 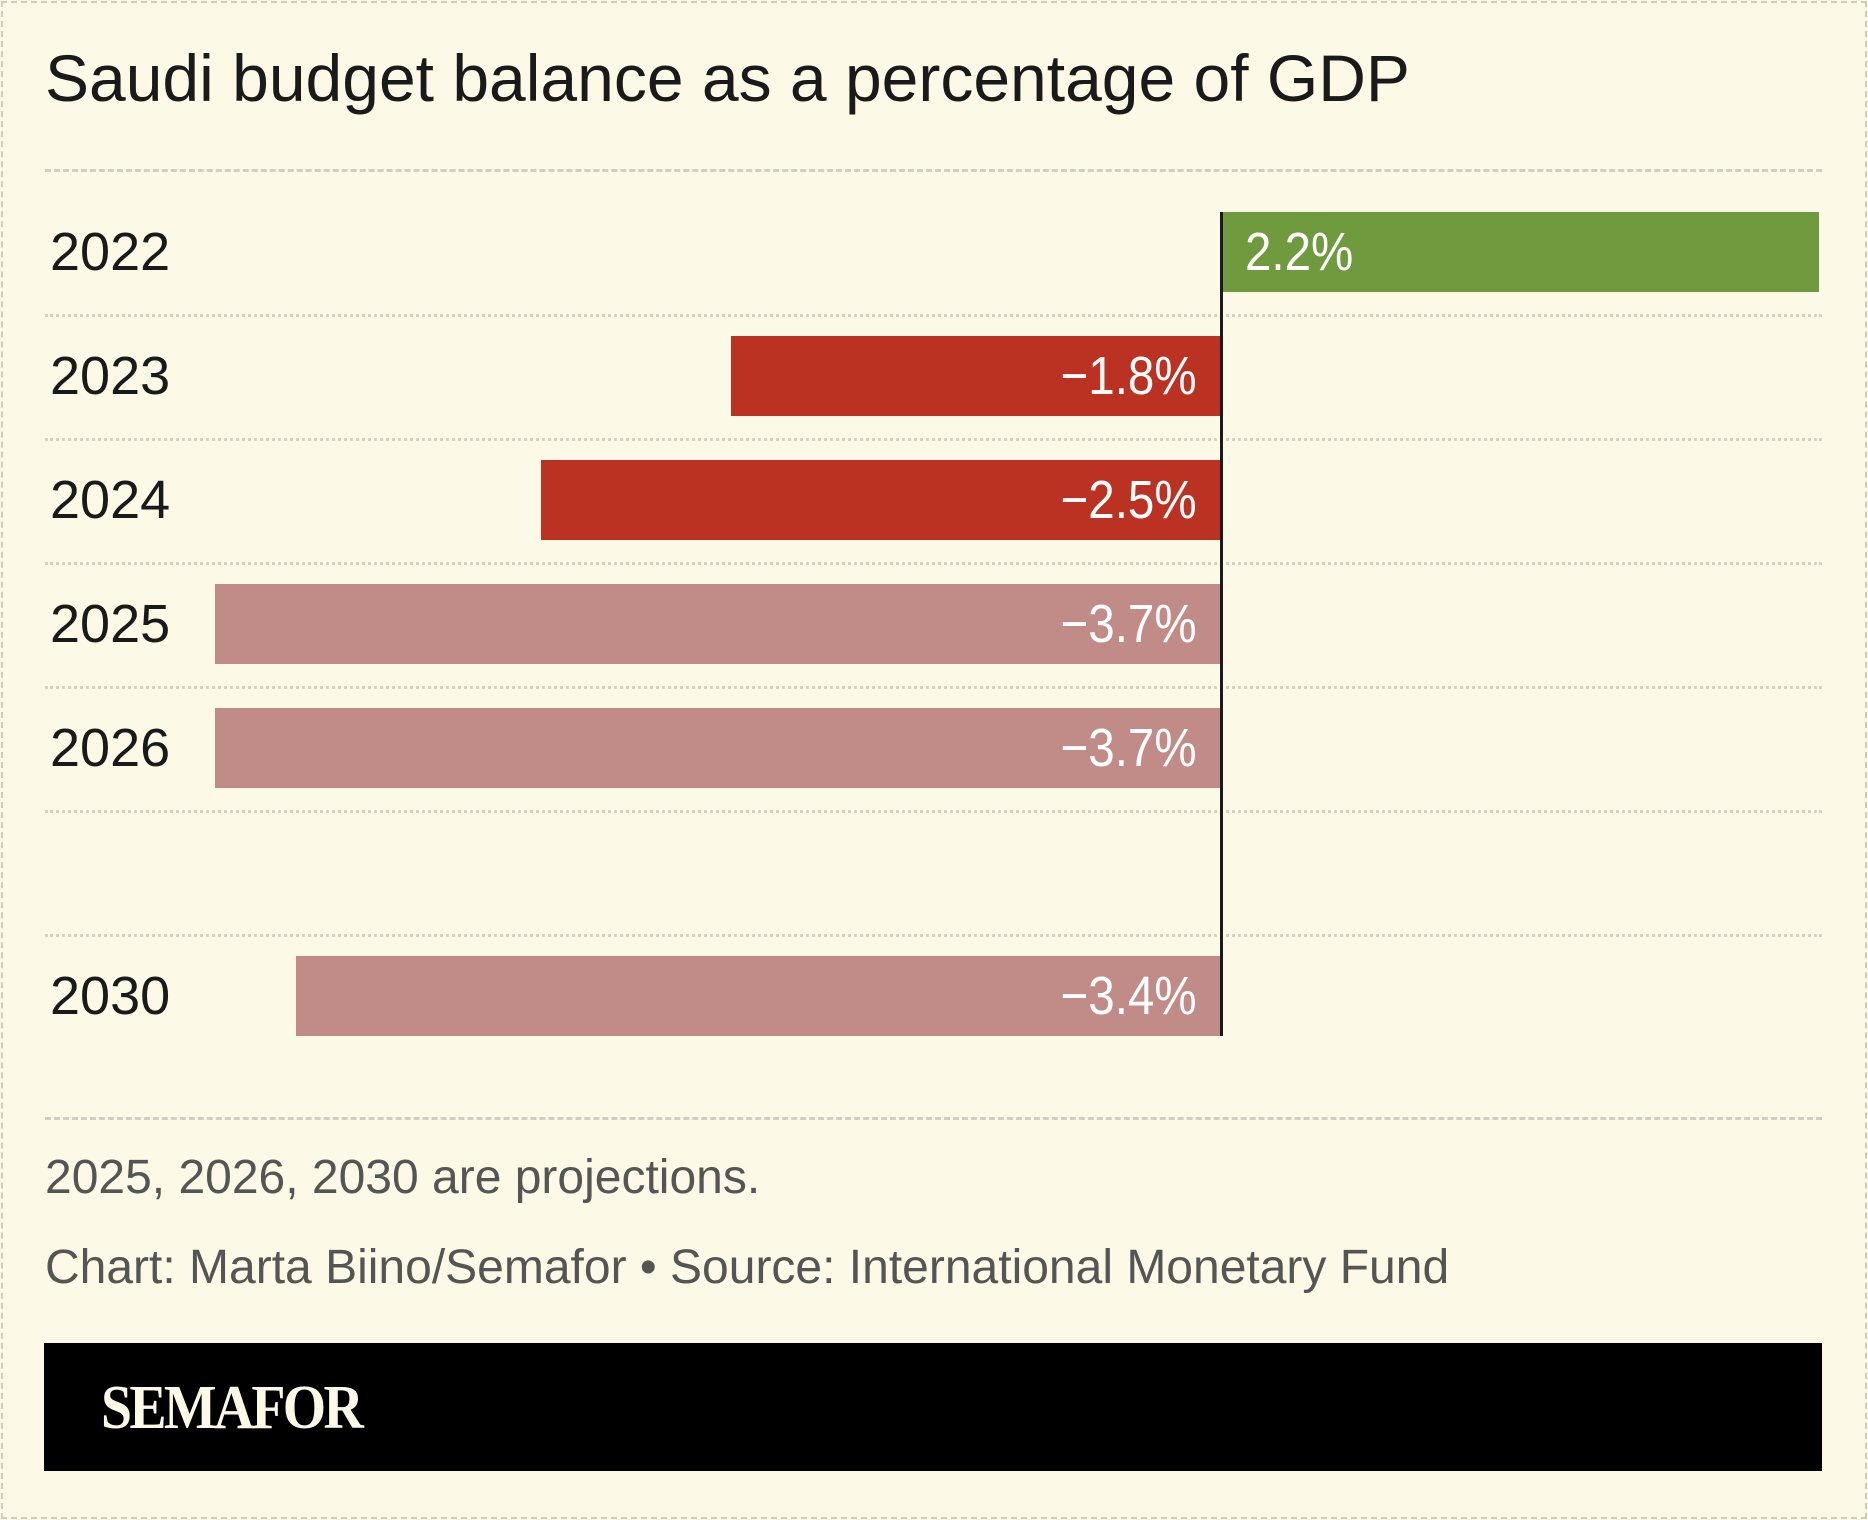 What do you see at coordinates (881, 500) in the screenshot?
I see `bar-2024` at bounding box center [881, 500].